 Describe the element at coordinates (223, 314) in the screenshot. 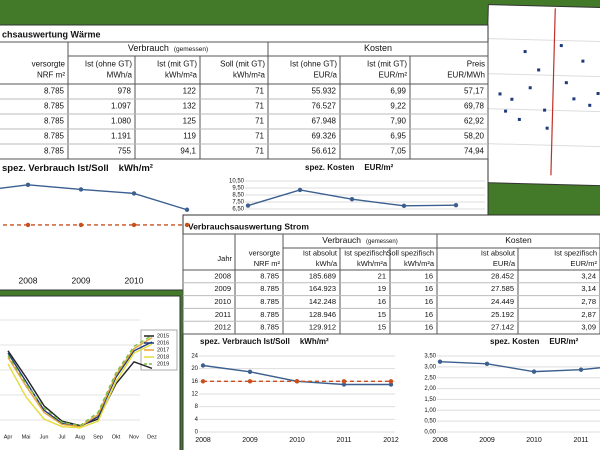

I see `table-cell: 2011` at that location.